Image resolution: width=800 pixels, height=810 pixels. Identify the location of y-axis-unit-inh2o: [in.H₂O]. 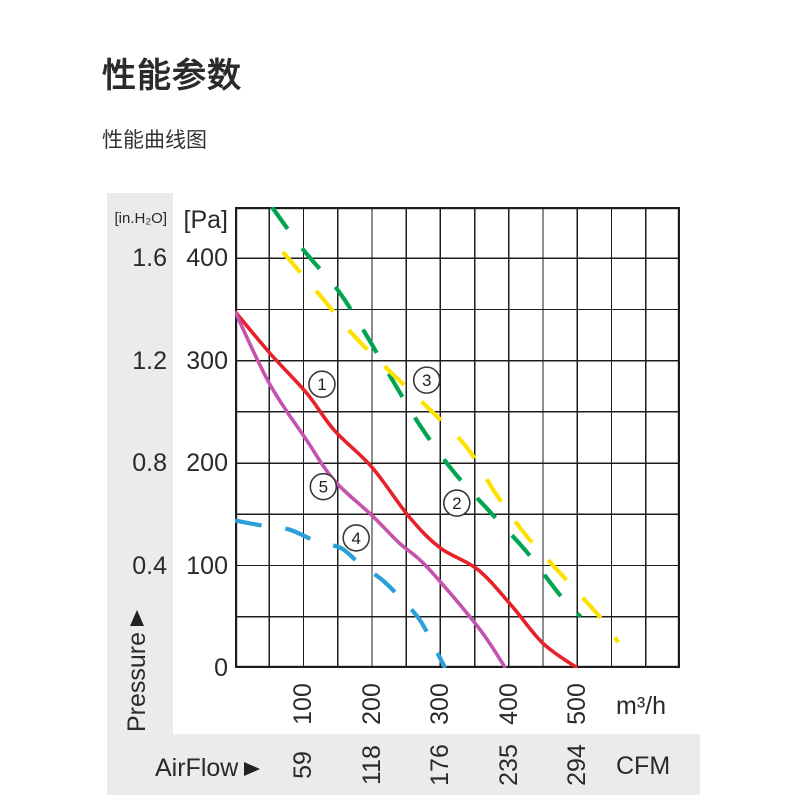
(141, 218).